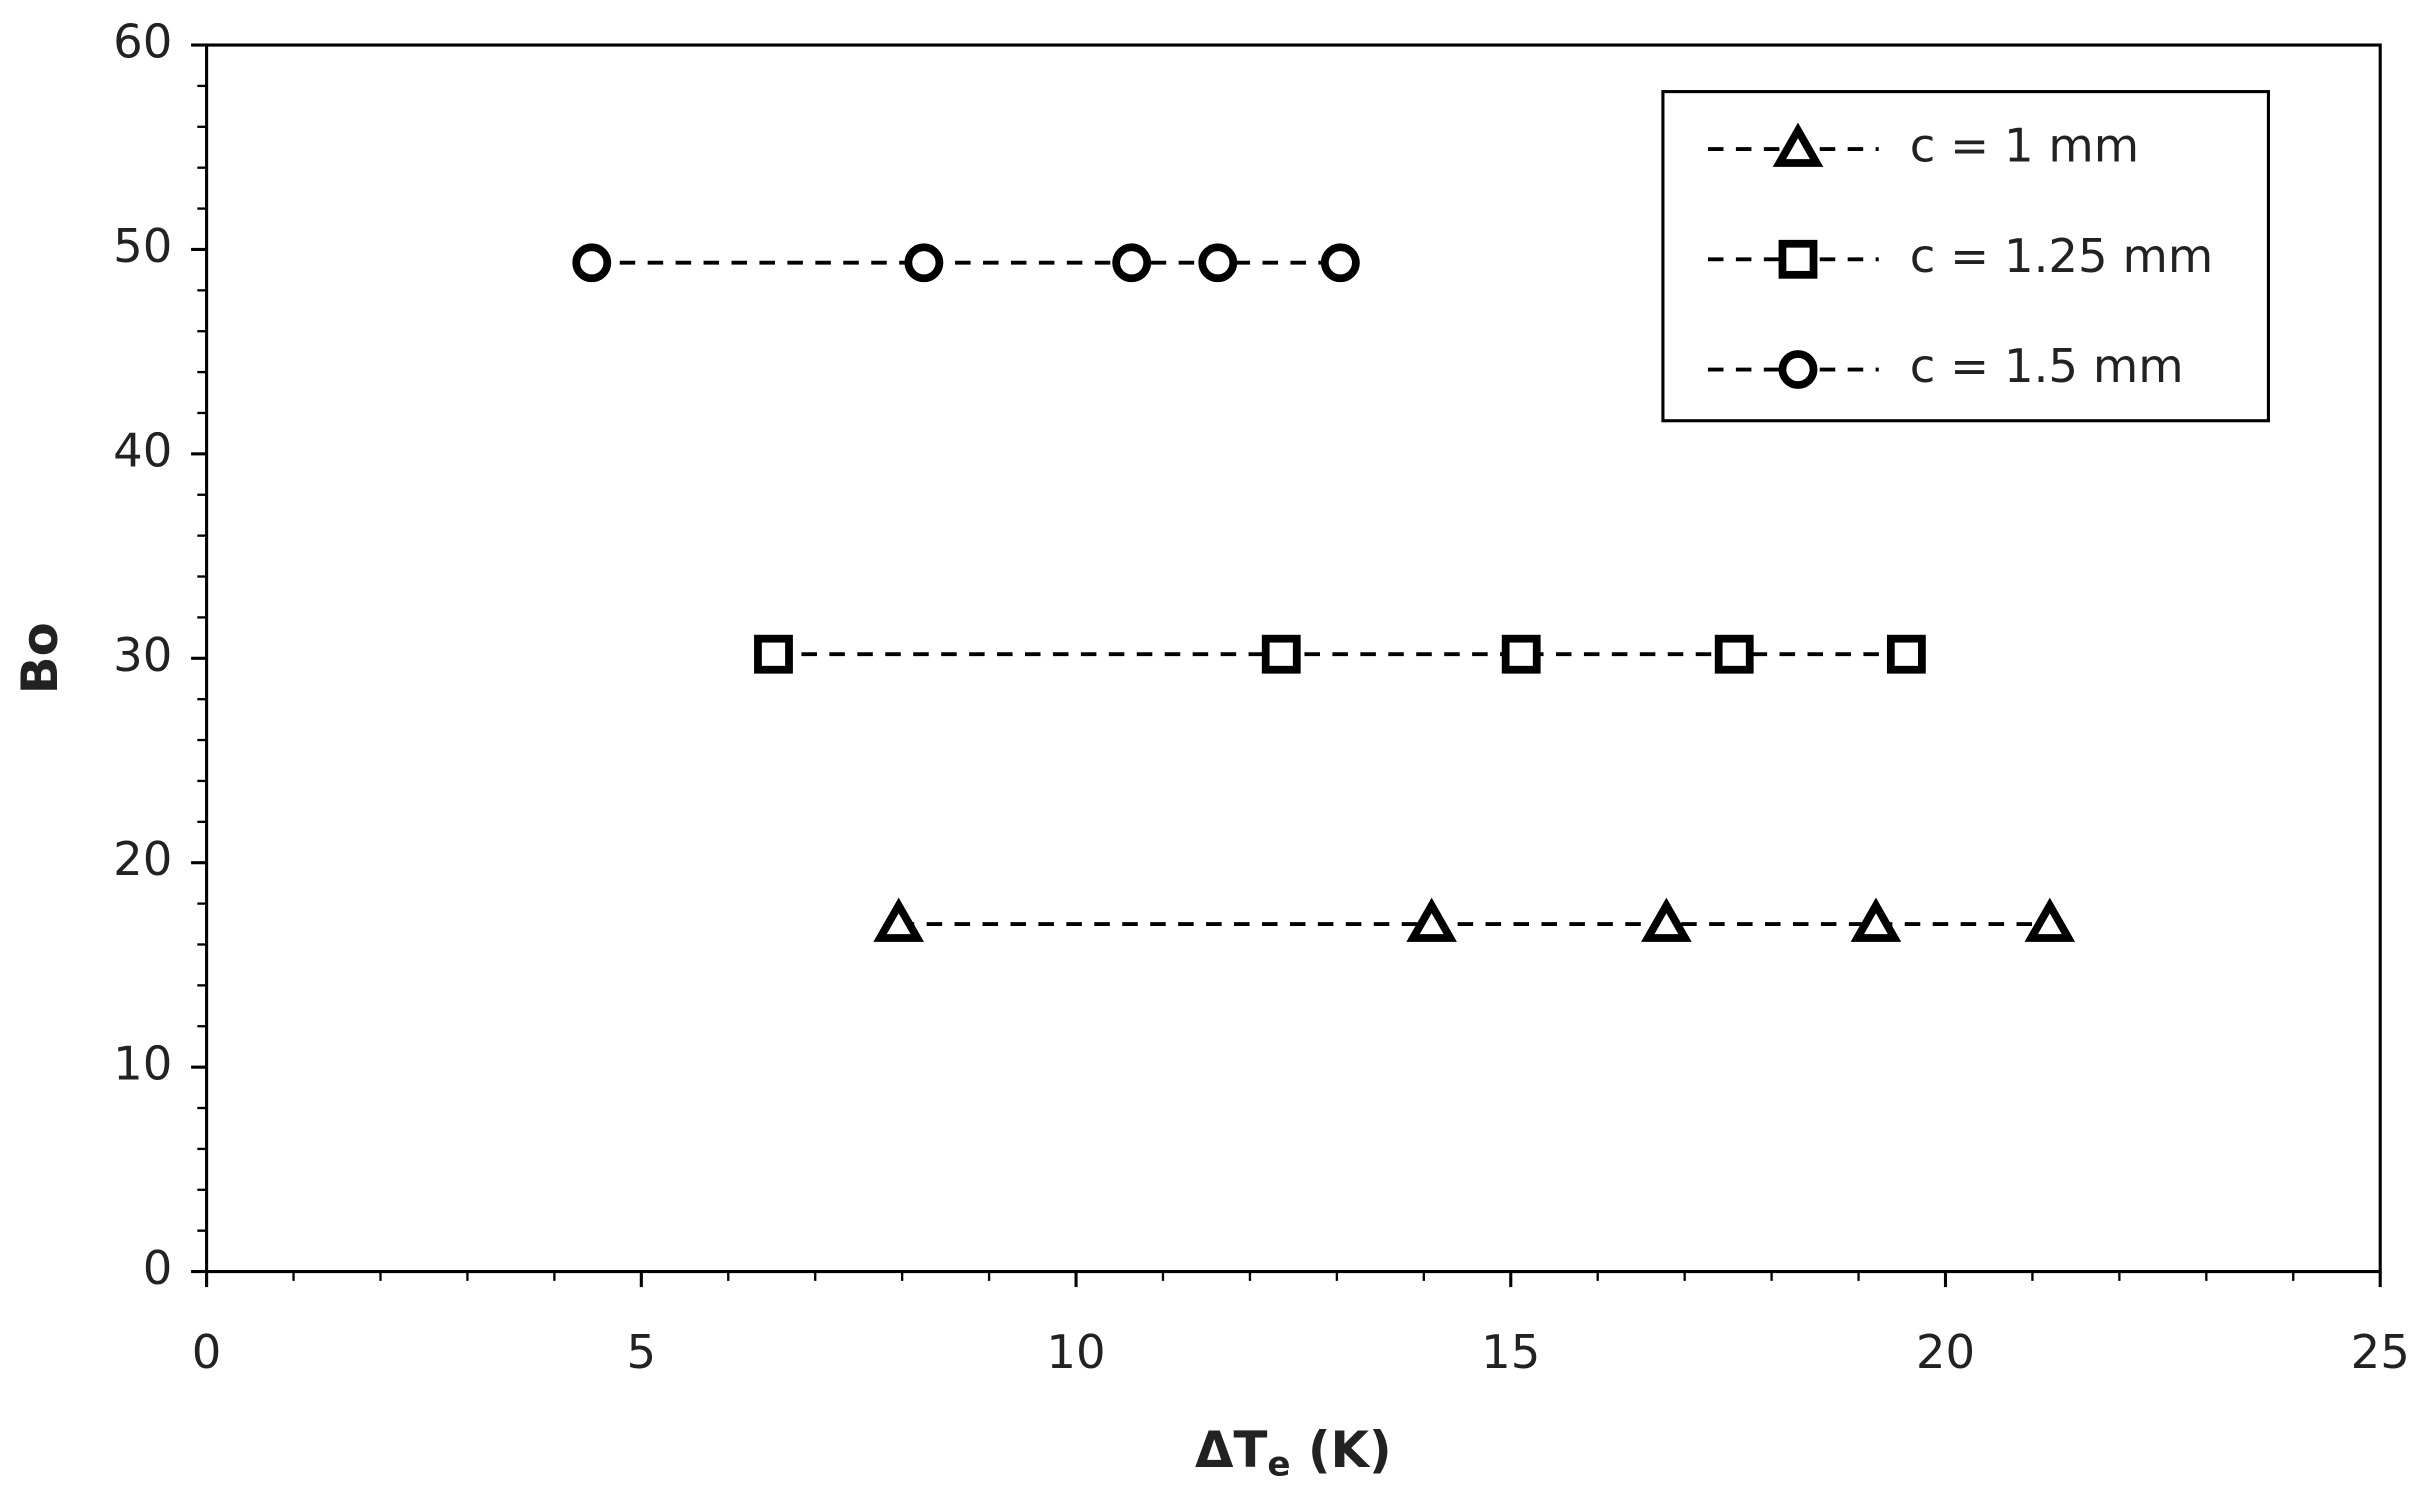  I want to click on legend-box, so click(1965, 256).